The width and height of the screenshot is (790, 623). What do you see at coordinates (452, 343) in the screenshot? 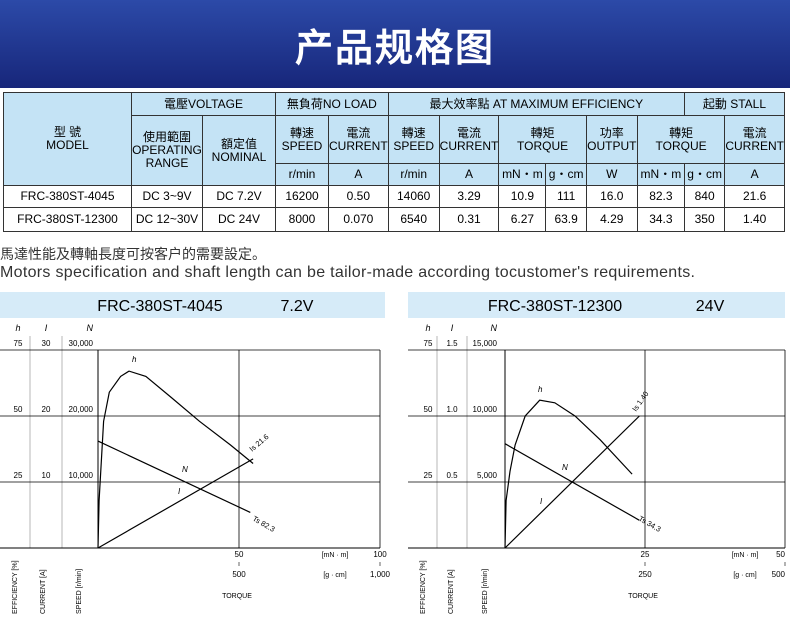
I see `y-tick-label: 1.5` at bounding box center [452, 343].